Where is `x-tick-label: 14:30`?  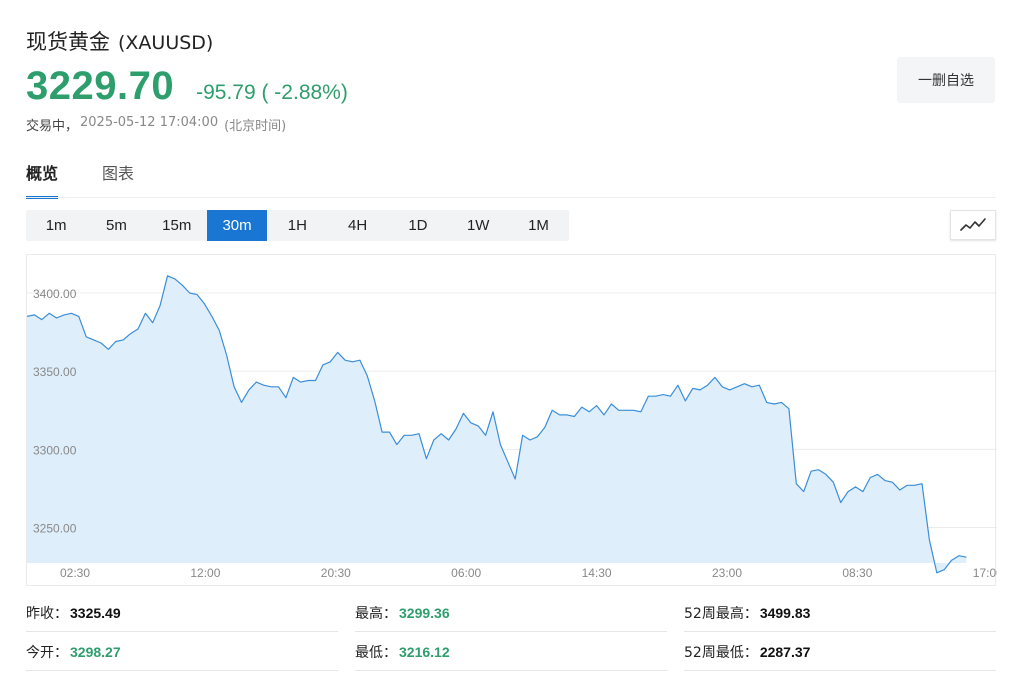 x-tick-label: 14:30 is located at coordinates (597, 573).